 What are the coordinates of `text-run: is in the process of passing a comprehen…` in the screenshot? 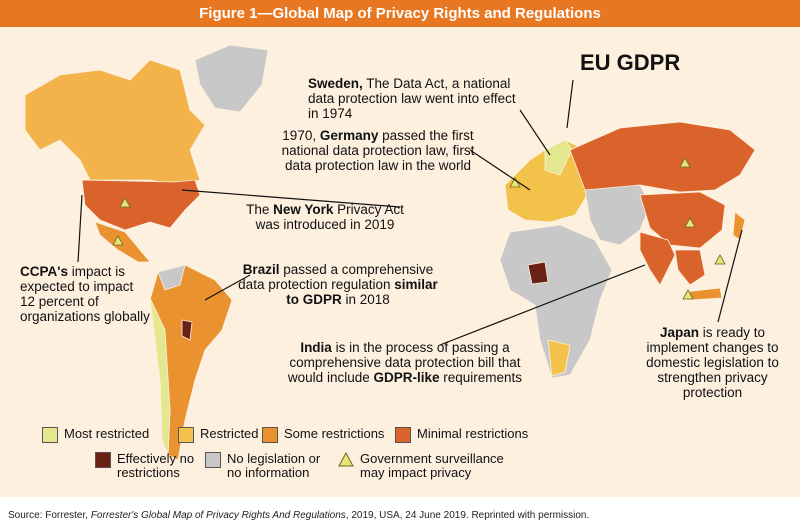 It's located at (404, 362).